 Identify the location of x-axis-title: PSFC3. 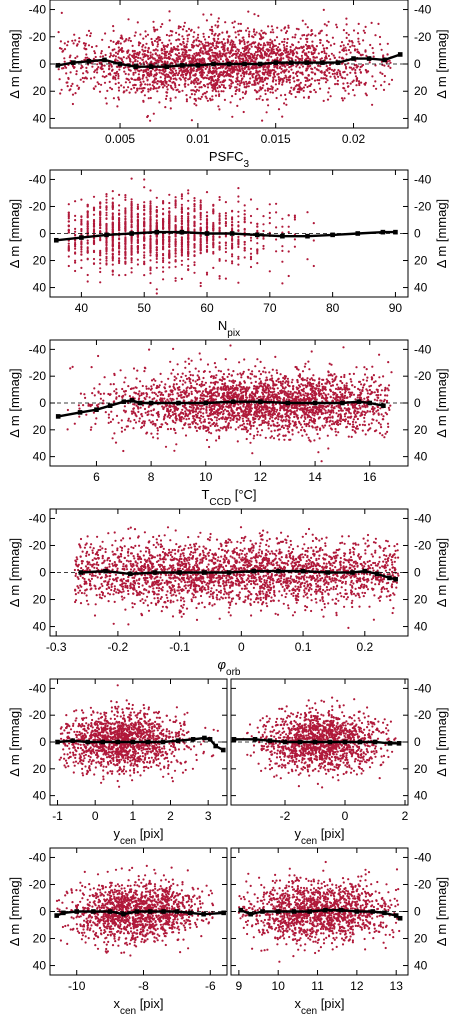
(229, 159).